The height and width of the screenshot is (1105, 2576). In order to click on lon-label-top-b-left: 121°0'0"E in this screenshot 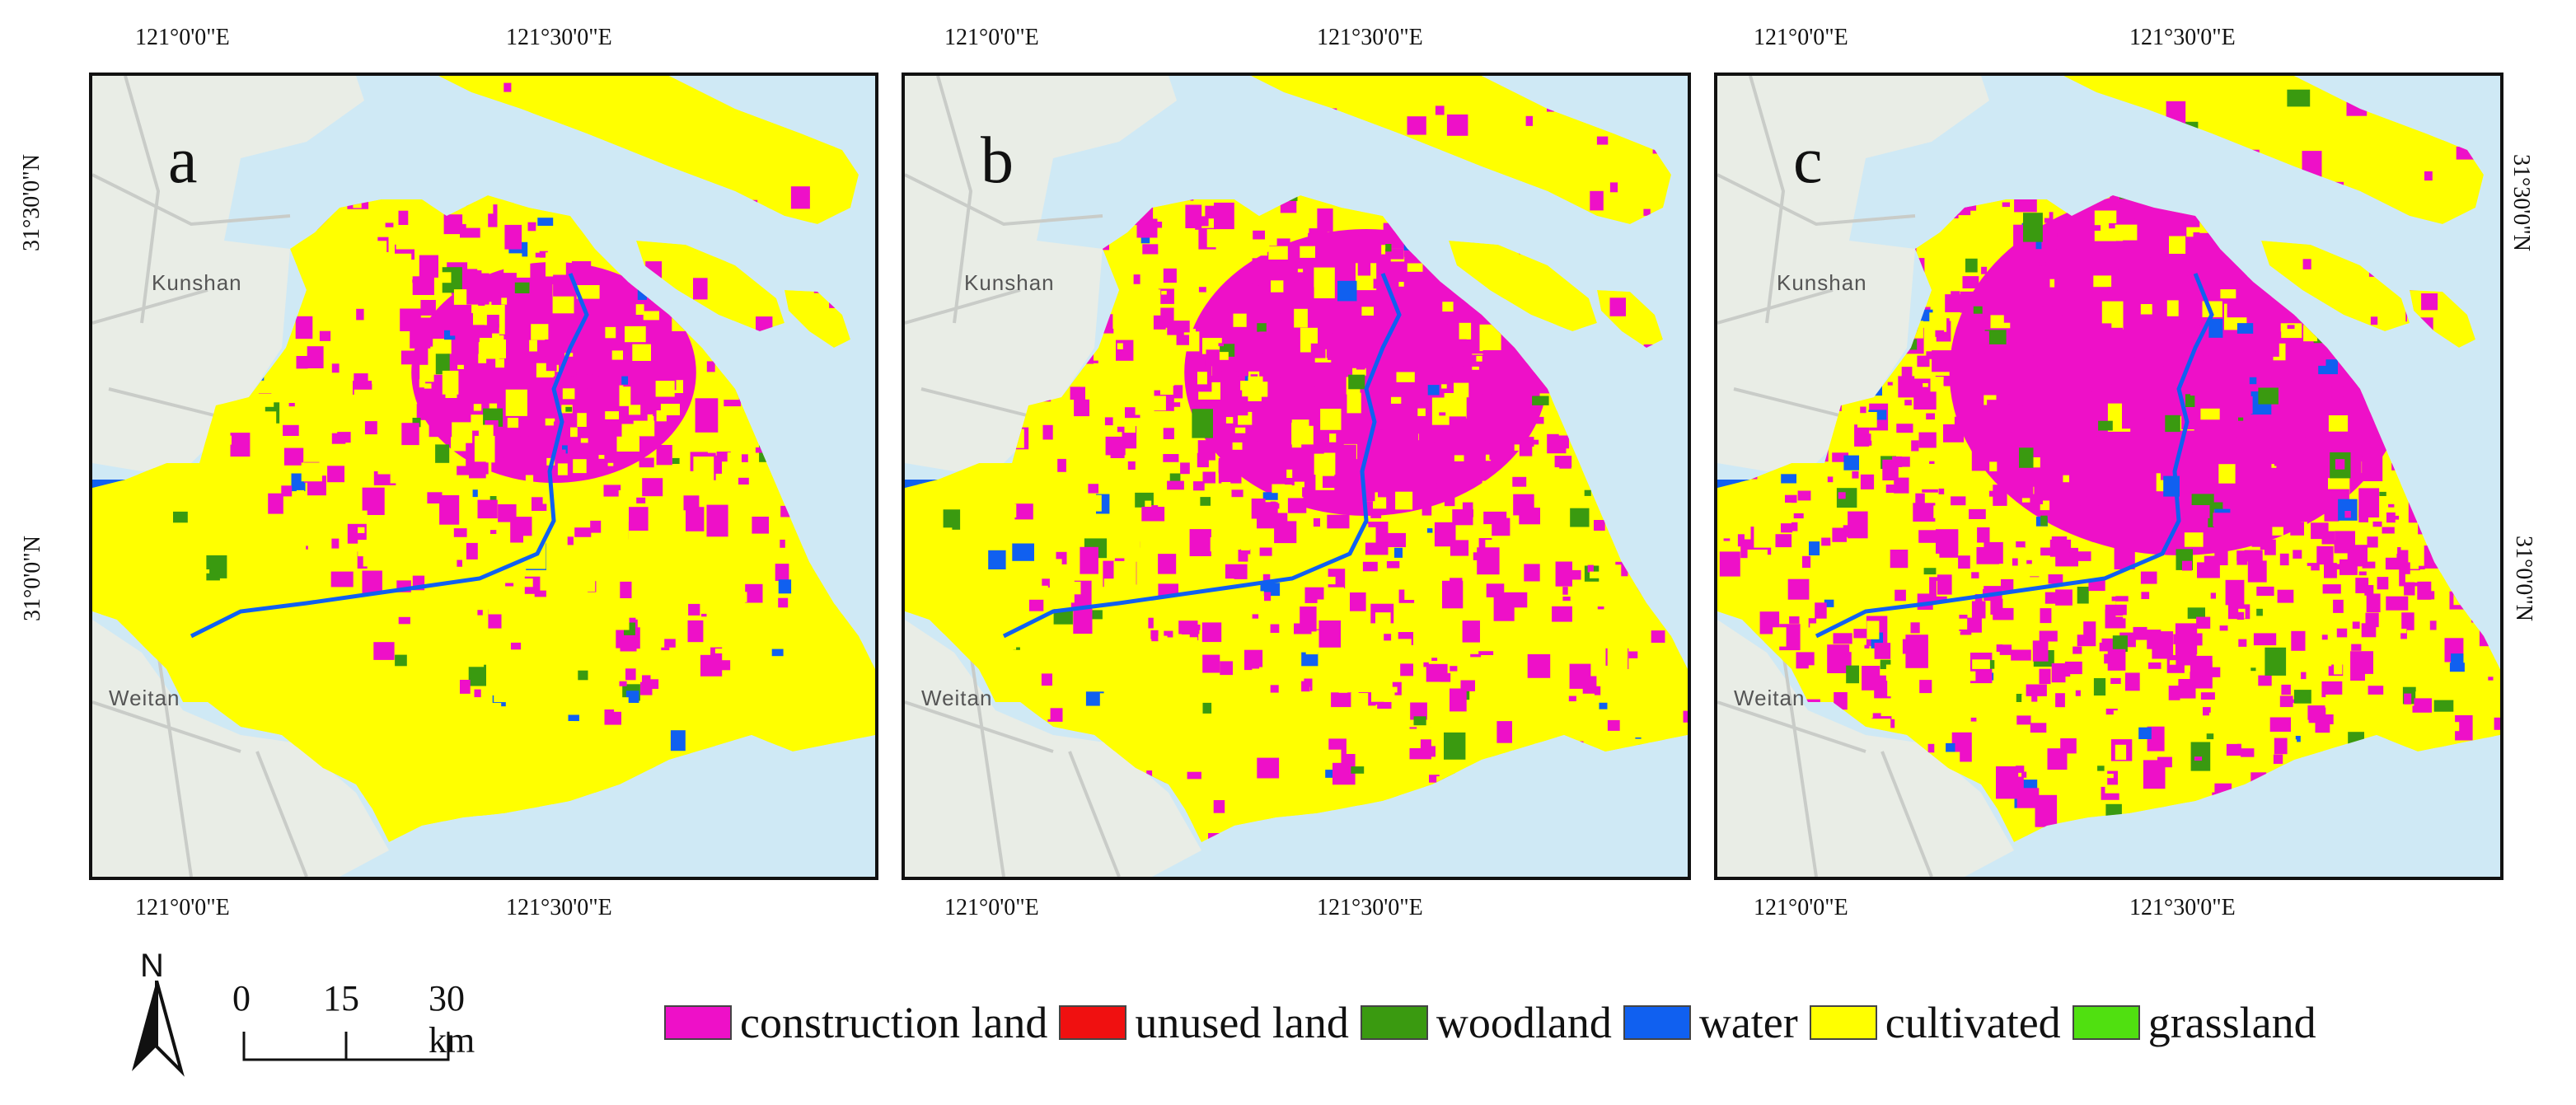, I will do `click(991, 37)`.